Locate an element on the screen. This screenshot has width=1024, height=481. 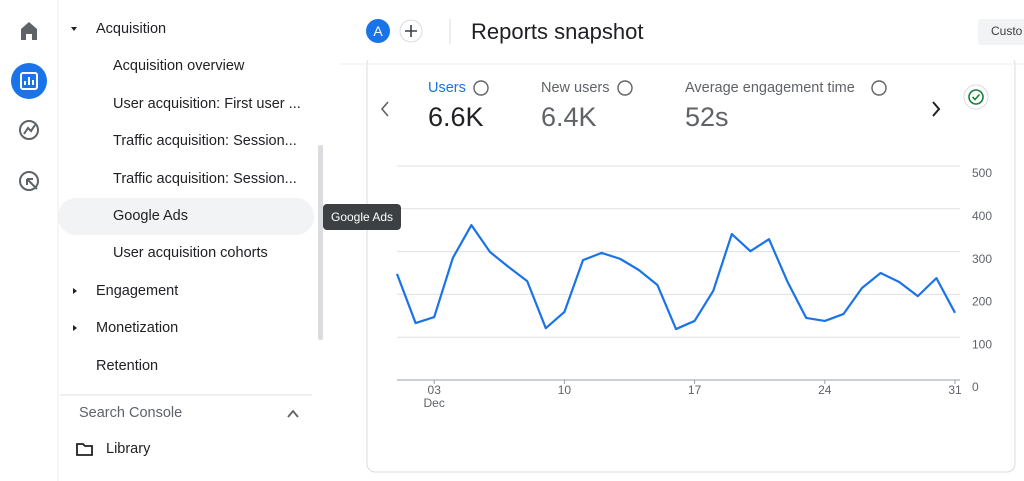
nav-library: Library is located at coordinates (128, 449).